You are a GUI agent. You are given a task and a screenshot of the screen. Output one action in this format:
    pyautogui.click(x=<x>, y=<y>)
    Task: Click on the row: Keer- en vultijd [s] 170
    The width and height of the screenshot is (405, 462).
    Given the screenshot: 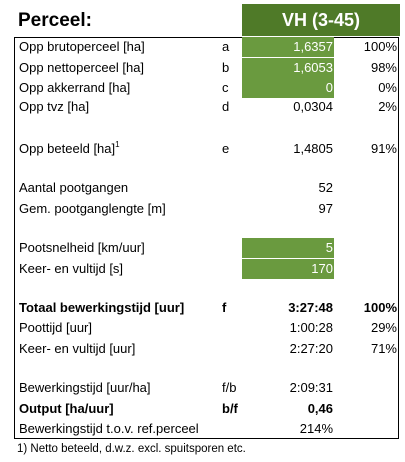 What is the action you would take?
    pyautogui.click(x=202, y=269)
    